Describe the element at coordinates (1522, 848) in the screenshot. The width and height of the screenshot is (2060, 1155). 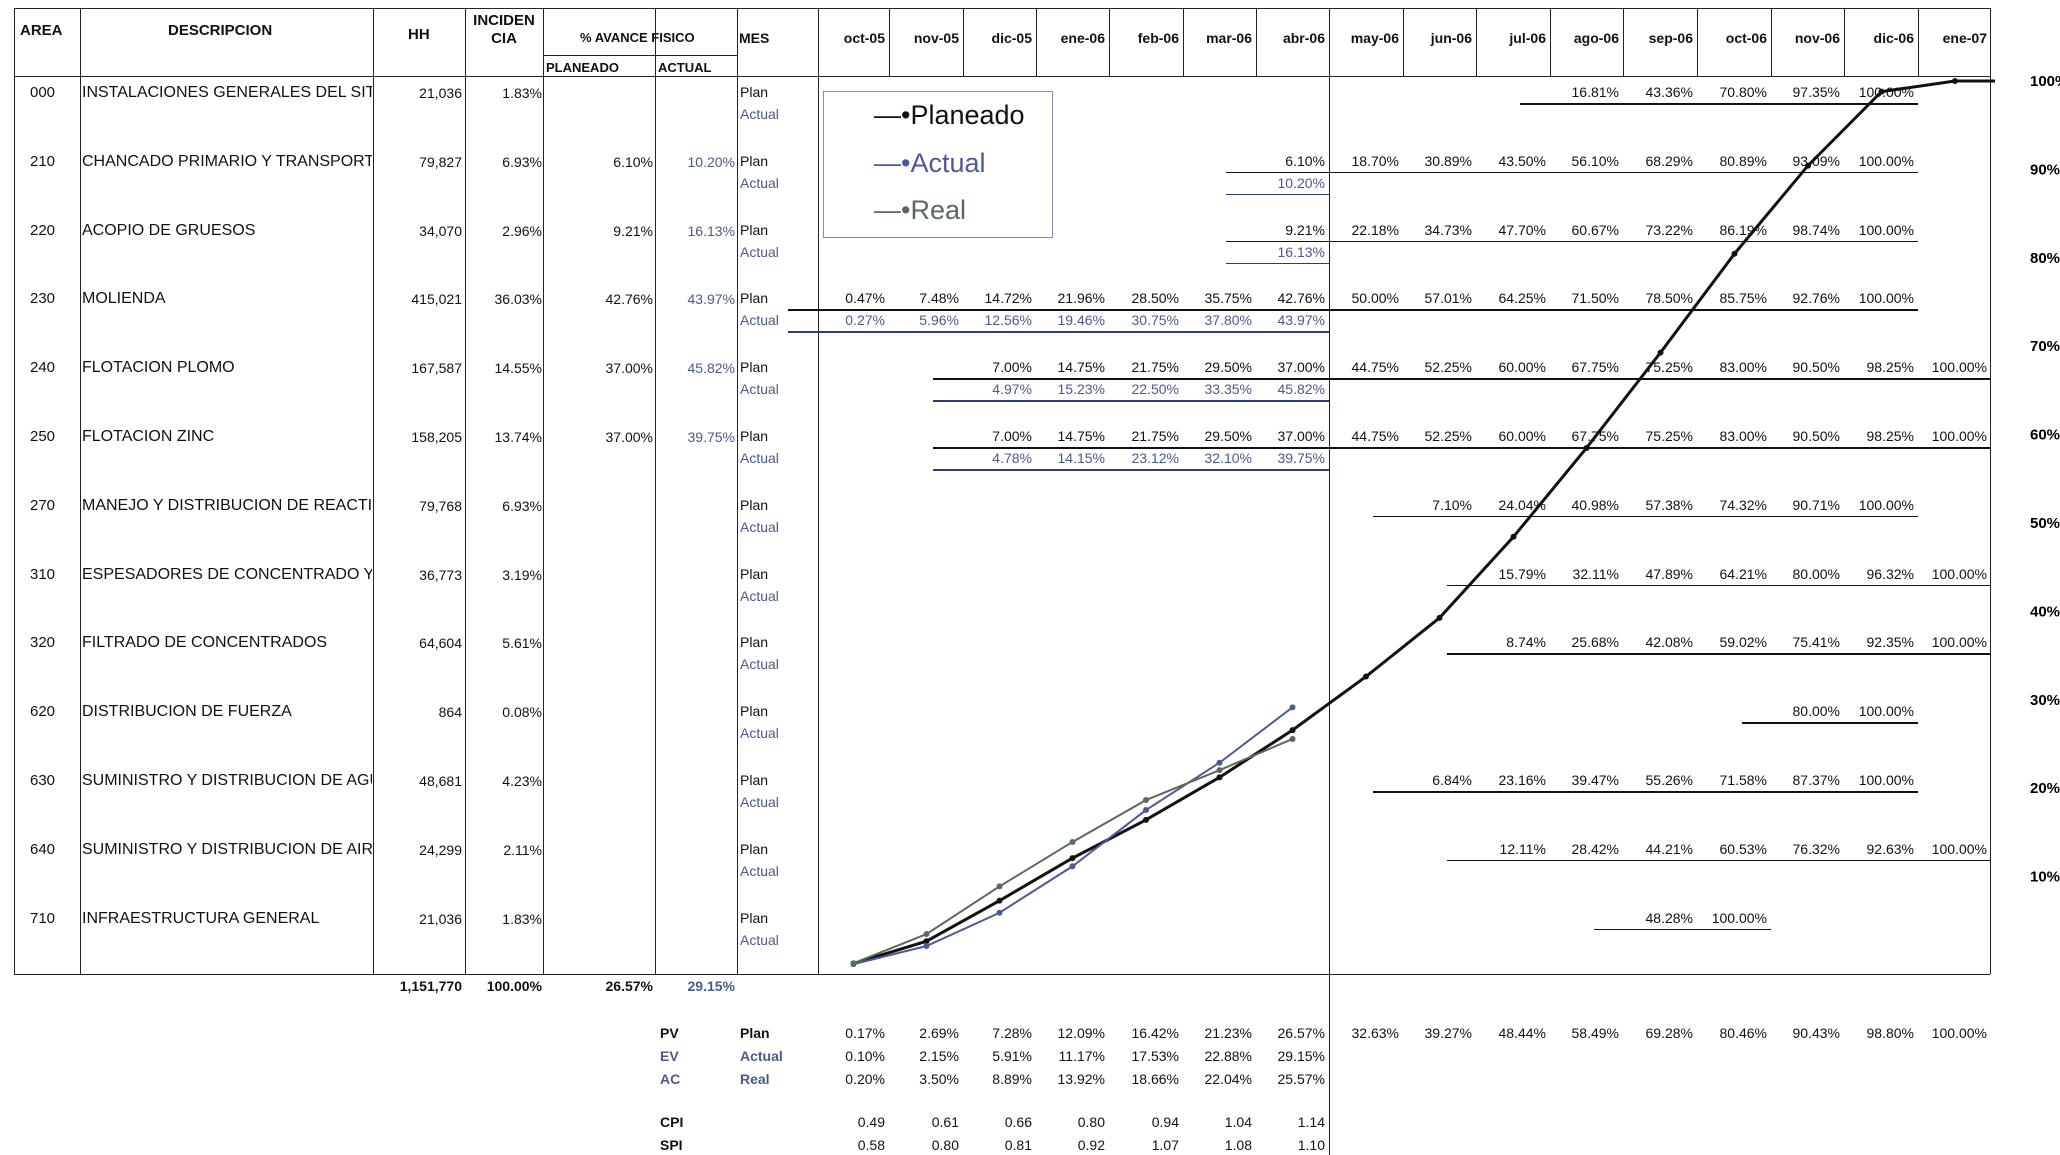
I see `plan-value: 12.11%` at that location.